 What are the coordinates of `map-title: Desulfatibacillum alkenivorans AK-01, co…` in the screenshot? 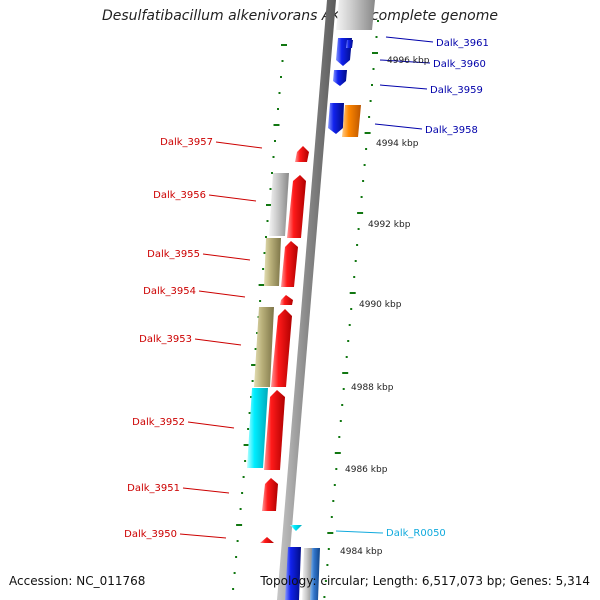 It's located at (300, 16).